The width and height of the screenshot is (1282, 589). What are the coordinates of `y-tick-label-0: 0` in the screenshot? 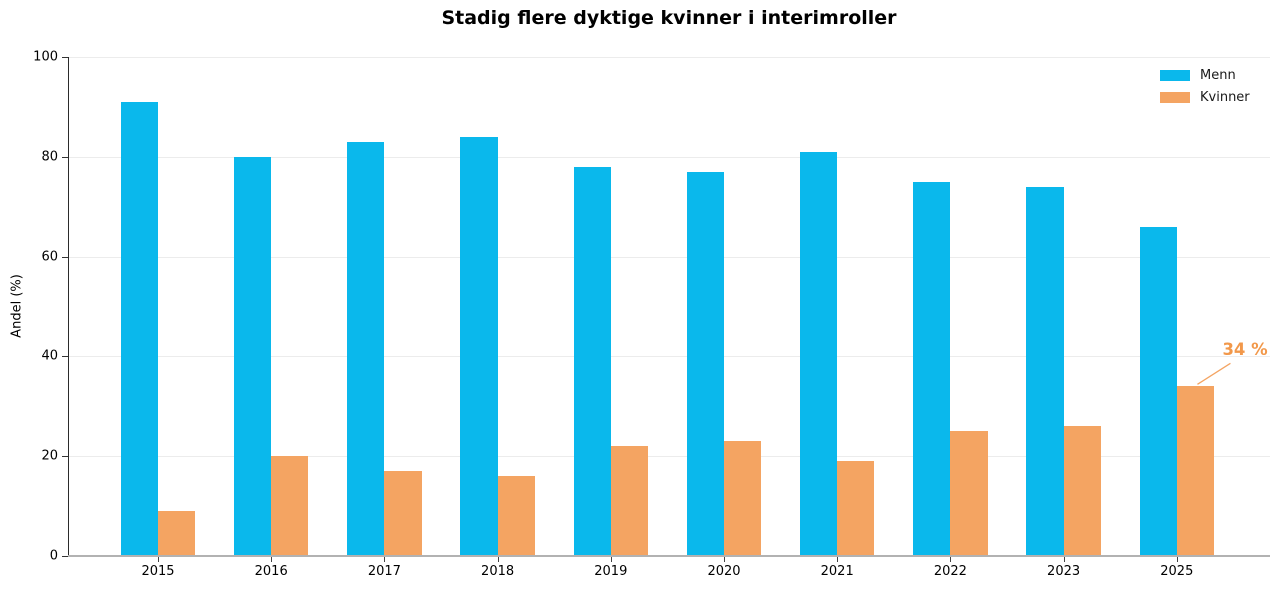 It's located at (53, 556).